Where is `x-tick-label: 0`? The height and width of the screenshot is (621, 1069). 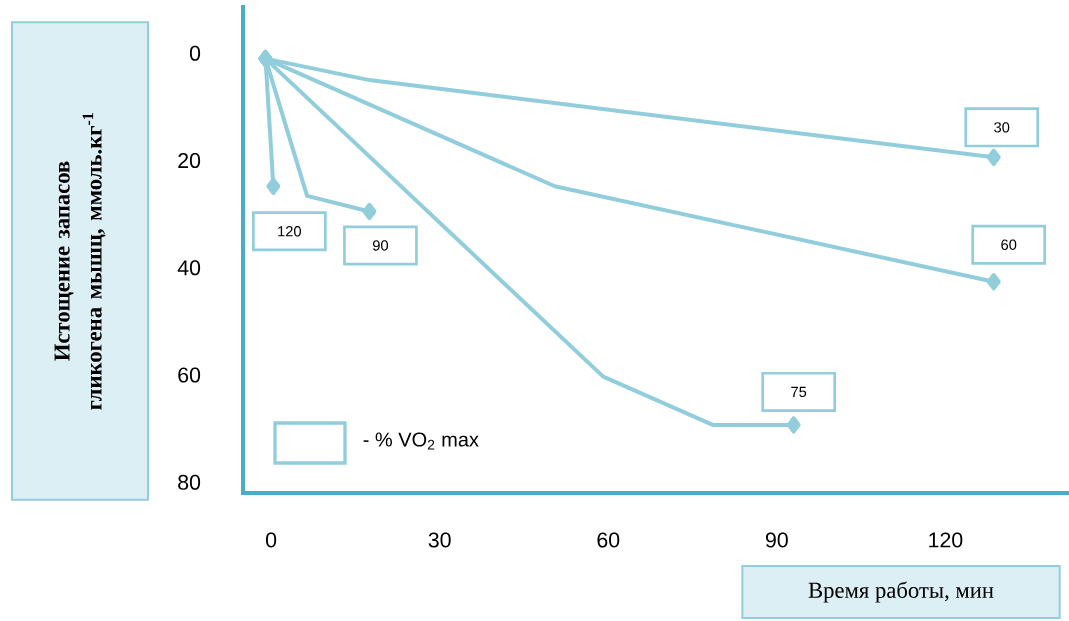 x-tick-label: 0 is located at coordinates (271, 540).